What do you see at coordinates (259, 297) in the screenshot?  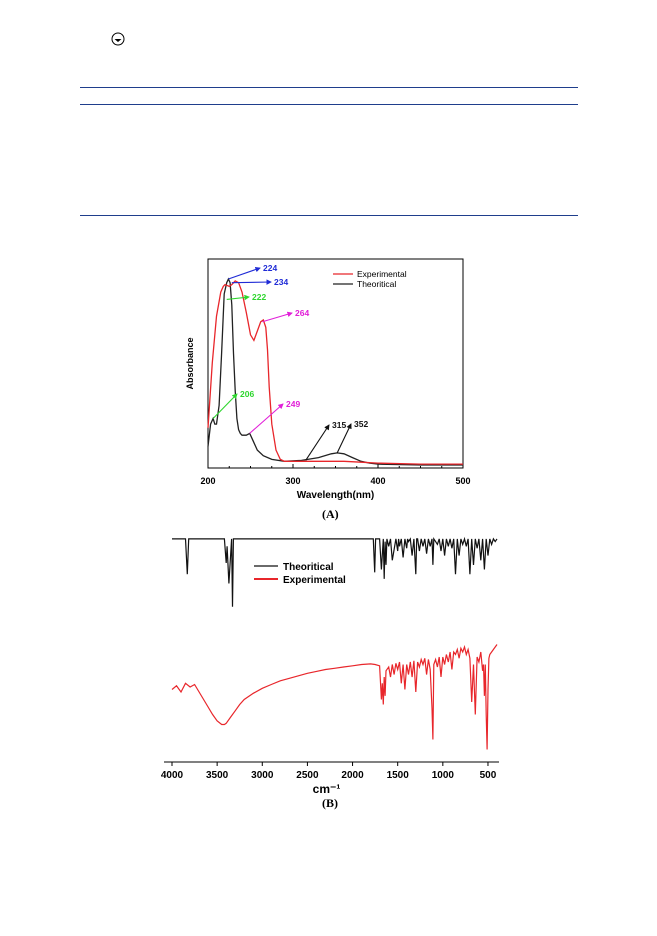 I see `annotation-label: 222` at bounding box center [259, 297].